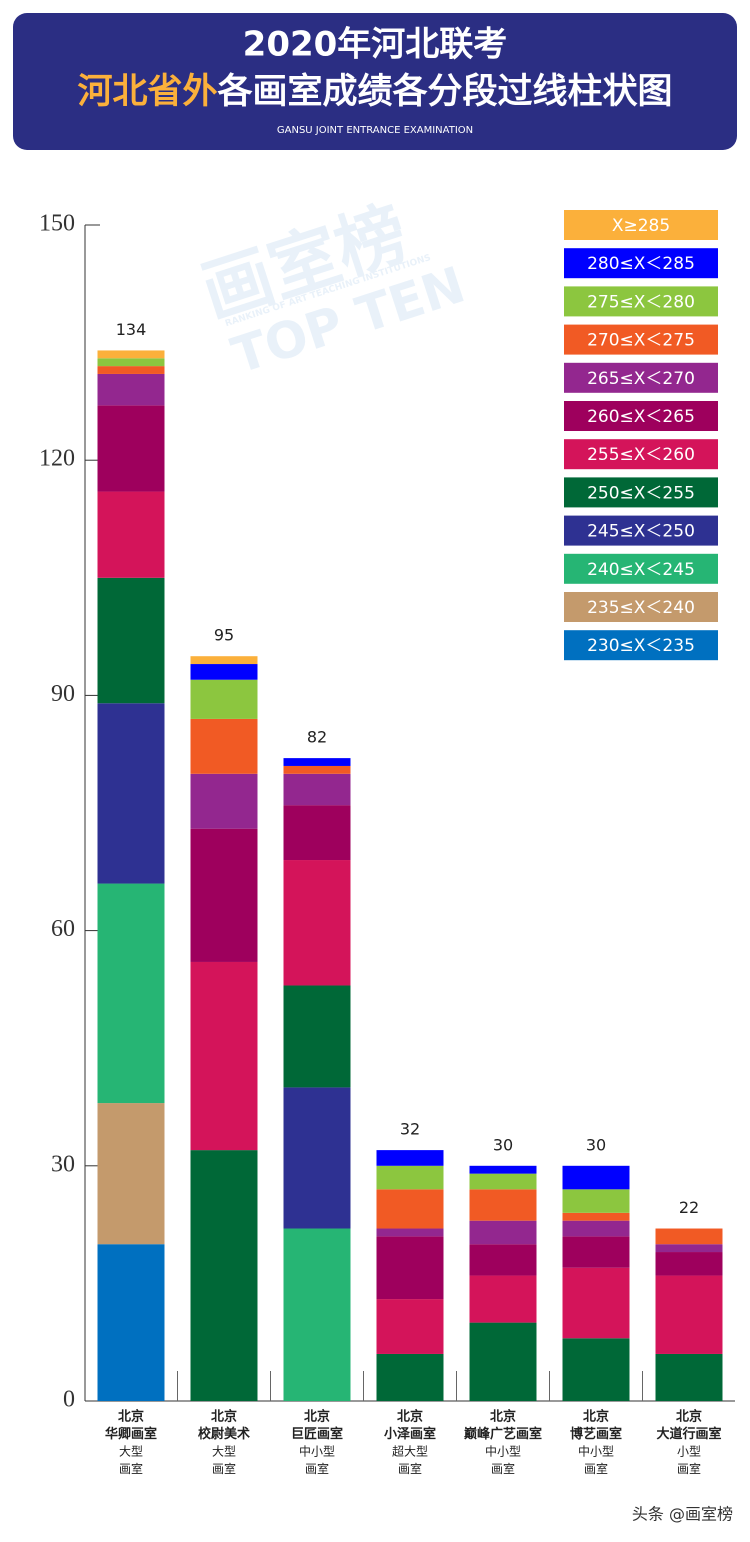 This screenshot has height=1542, width=750. Describe the element at coordinates (410, 1129) in the screenshot. I see `total-label: 32` at that location.